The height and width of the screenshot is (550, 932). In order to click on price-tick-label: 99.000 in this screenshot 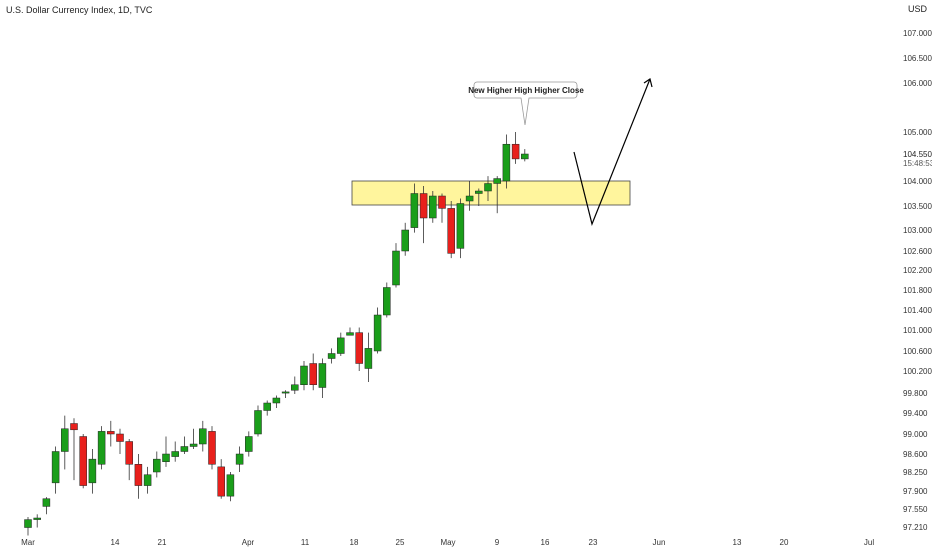, I will do `click(915, 434)`.